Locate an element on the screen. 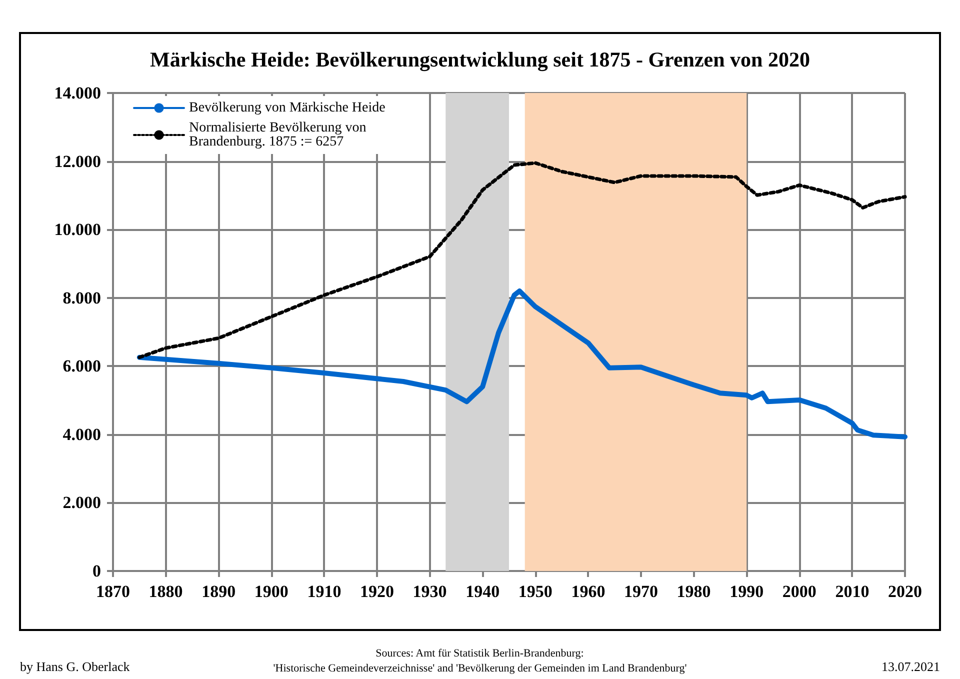  y-tick-label: 6.000 is located at coordinates (81, 366).